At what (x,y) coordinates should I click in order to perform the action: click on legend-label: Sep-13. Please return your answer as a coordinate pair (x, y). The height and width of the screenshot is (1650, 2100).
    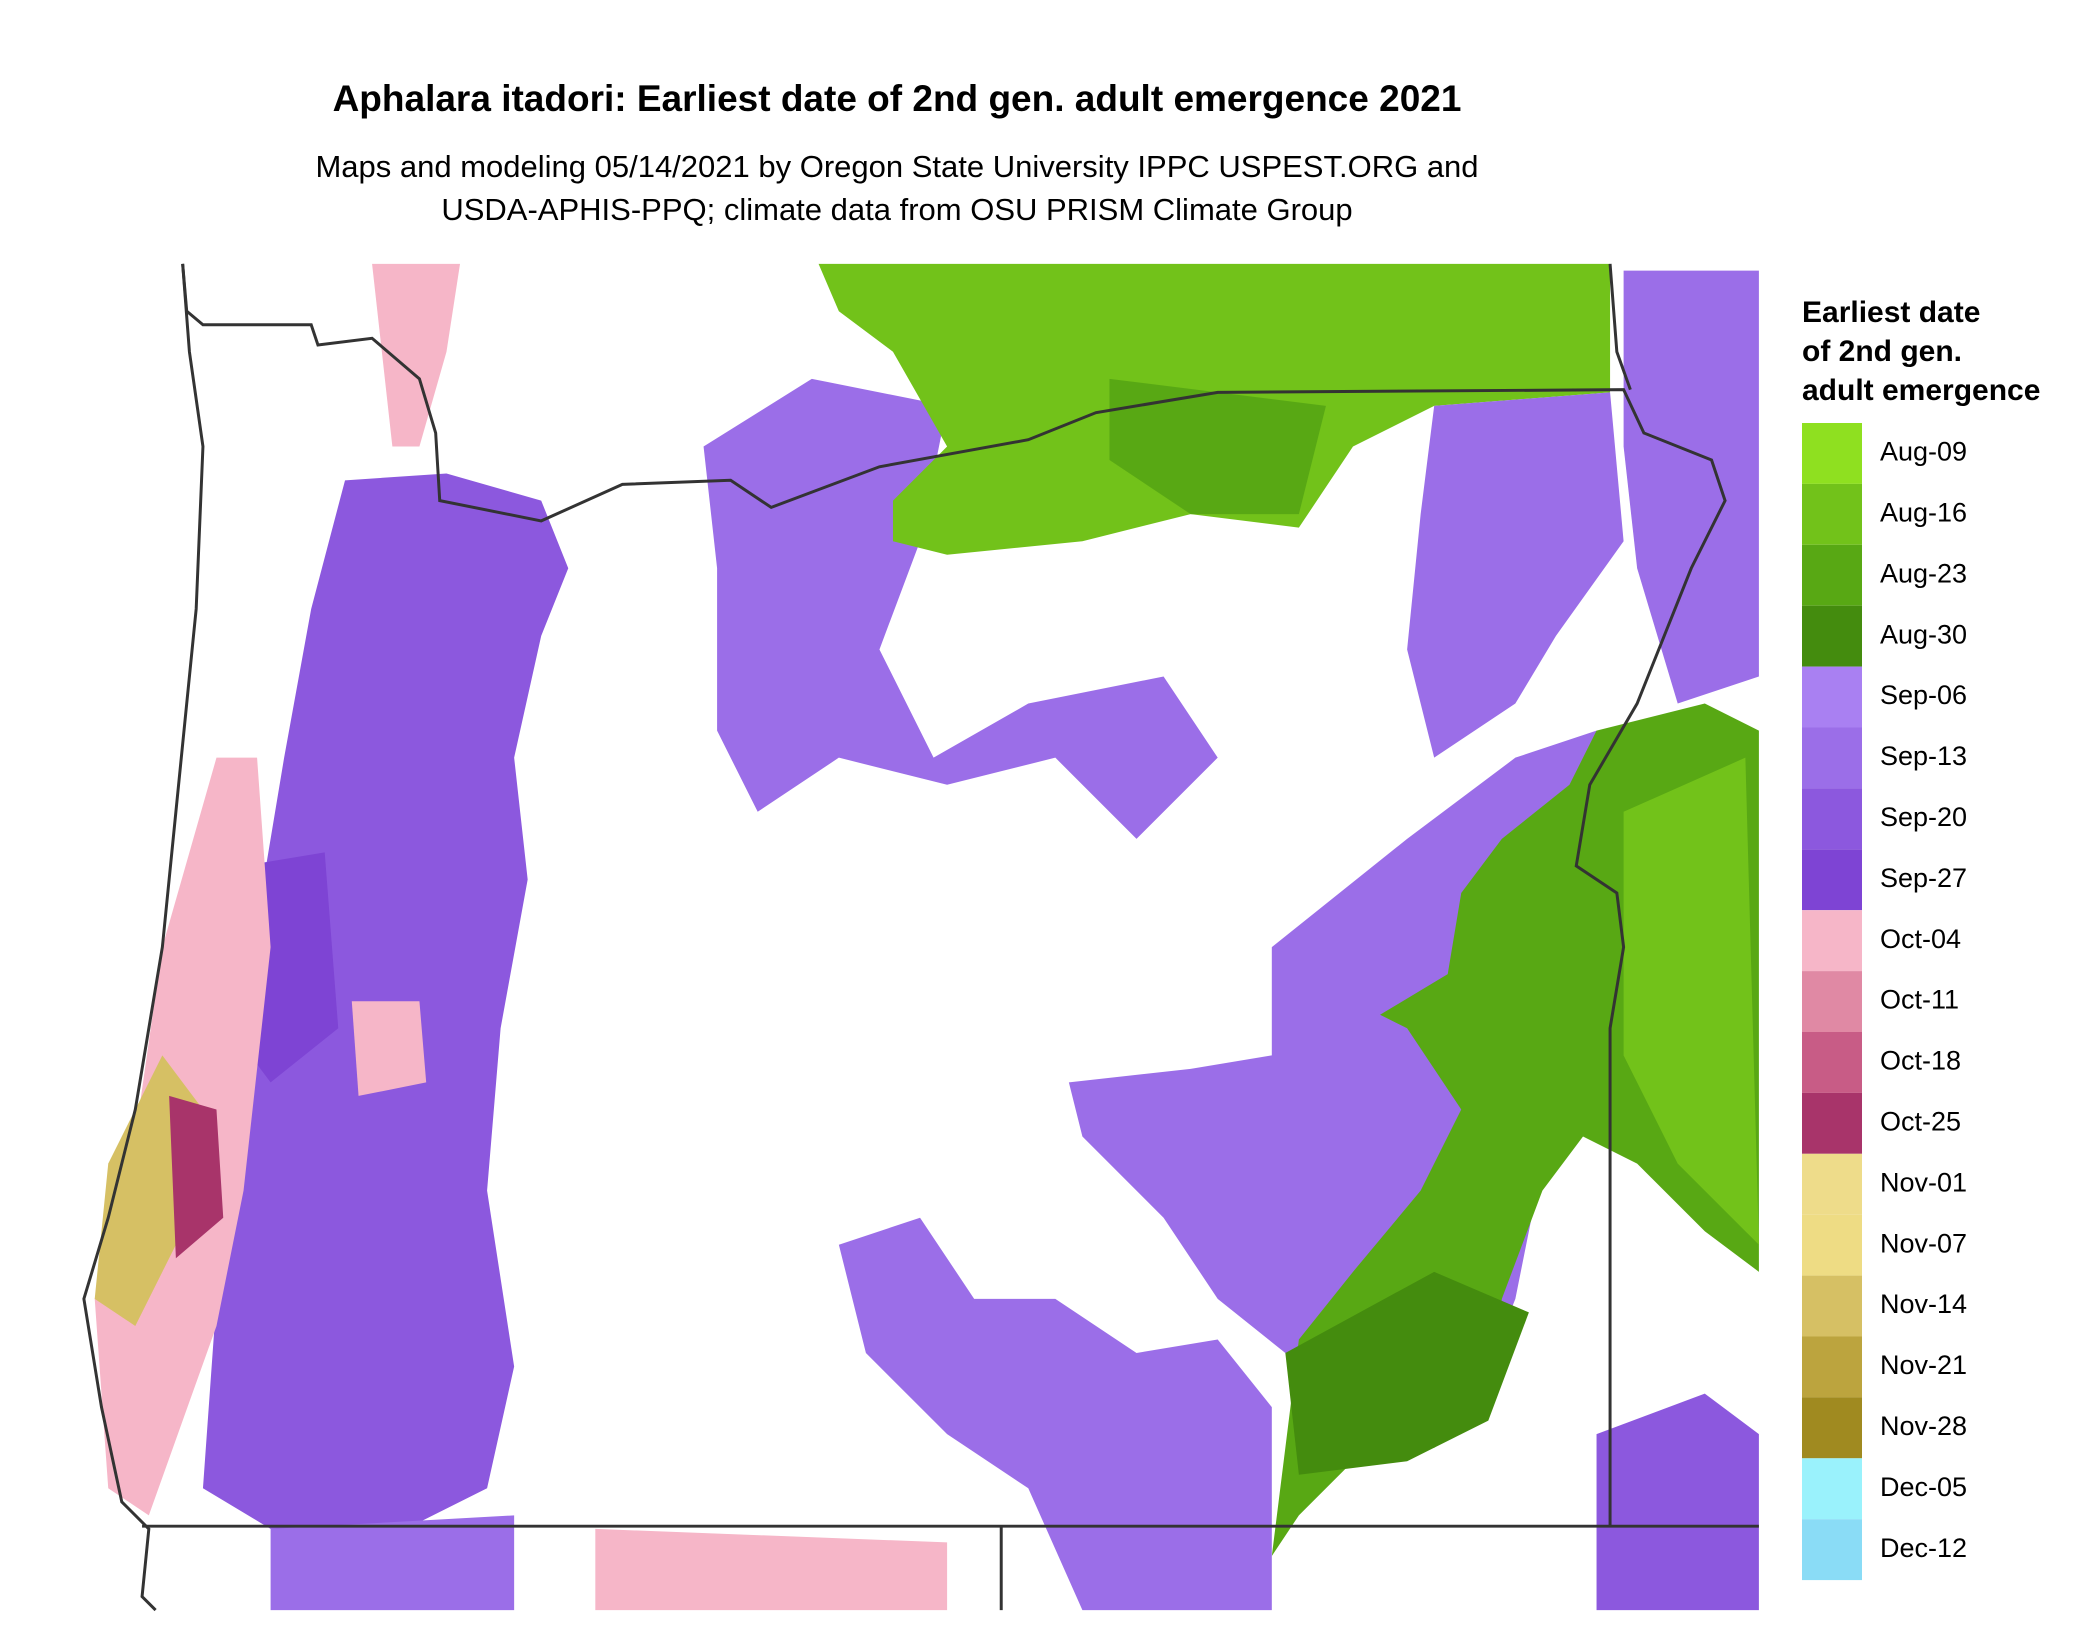
    Looking at the image, I should click on (1923, 756).